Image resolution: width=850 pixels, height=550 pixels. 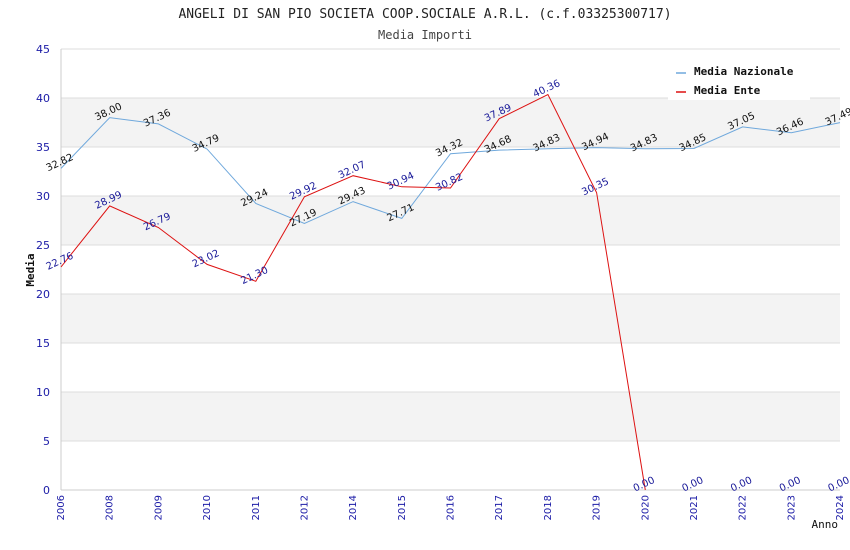 I want to click on data-label-media-ente: 30.94, so click(x=400, y=181).